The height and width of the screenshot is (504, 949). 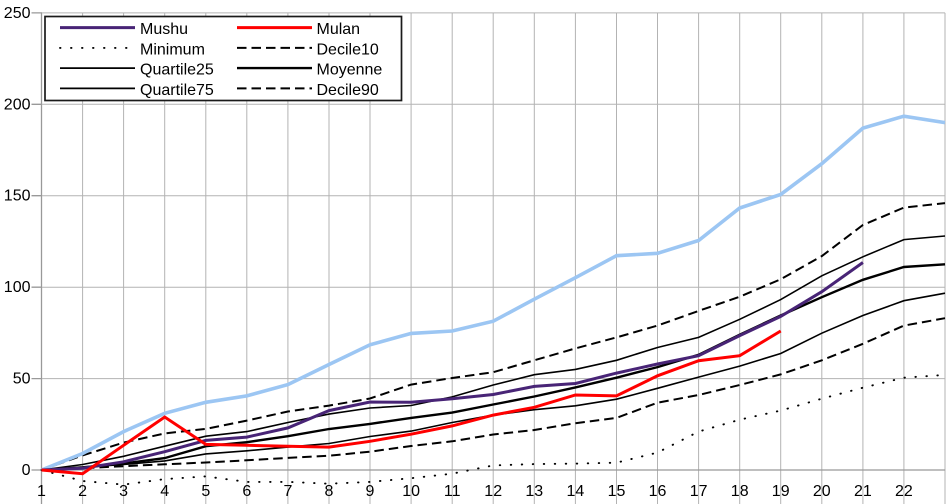 I want to click on svg-text: 10, so click(x=411, y=491).